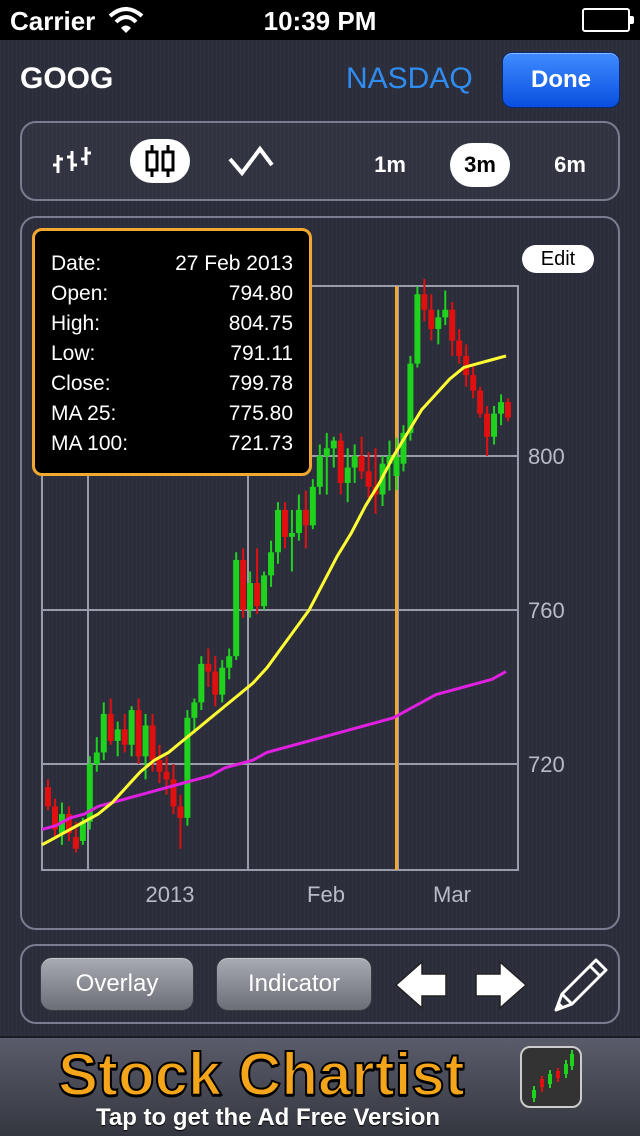 This screenshot has height=1136, width=640. I want to click on stock-symbol: GOOG, so click(67, 78).